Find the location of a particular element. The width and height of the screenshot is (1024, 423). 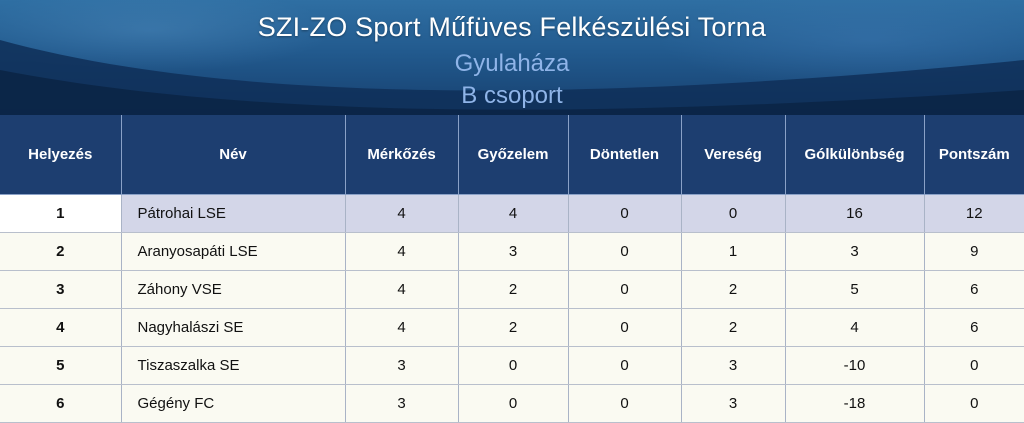

column-header-points: Pontszám is located at coordinates (974, 155).